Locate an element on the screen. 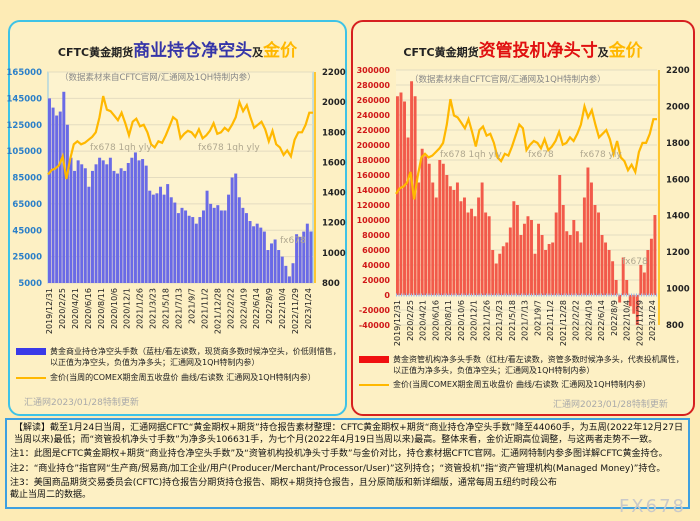 This screenshot has height=521, width=700. update-note: 汇通网2023/01/28特制更新 is located at coordinates (610, 405).